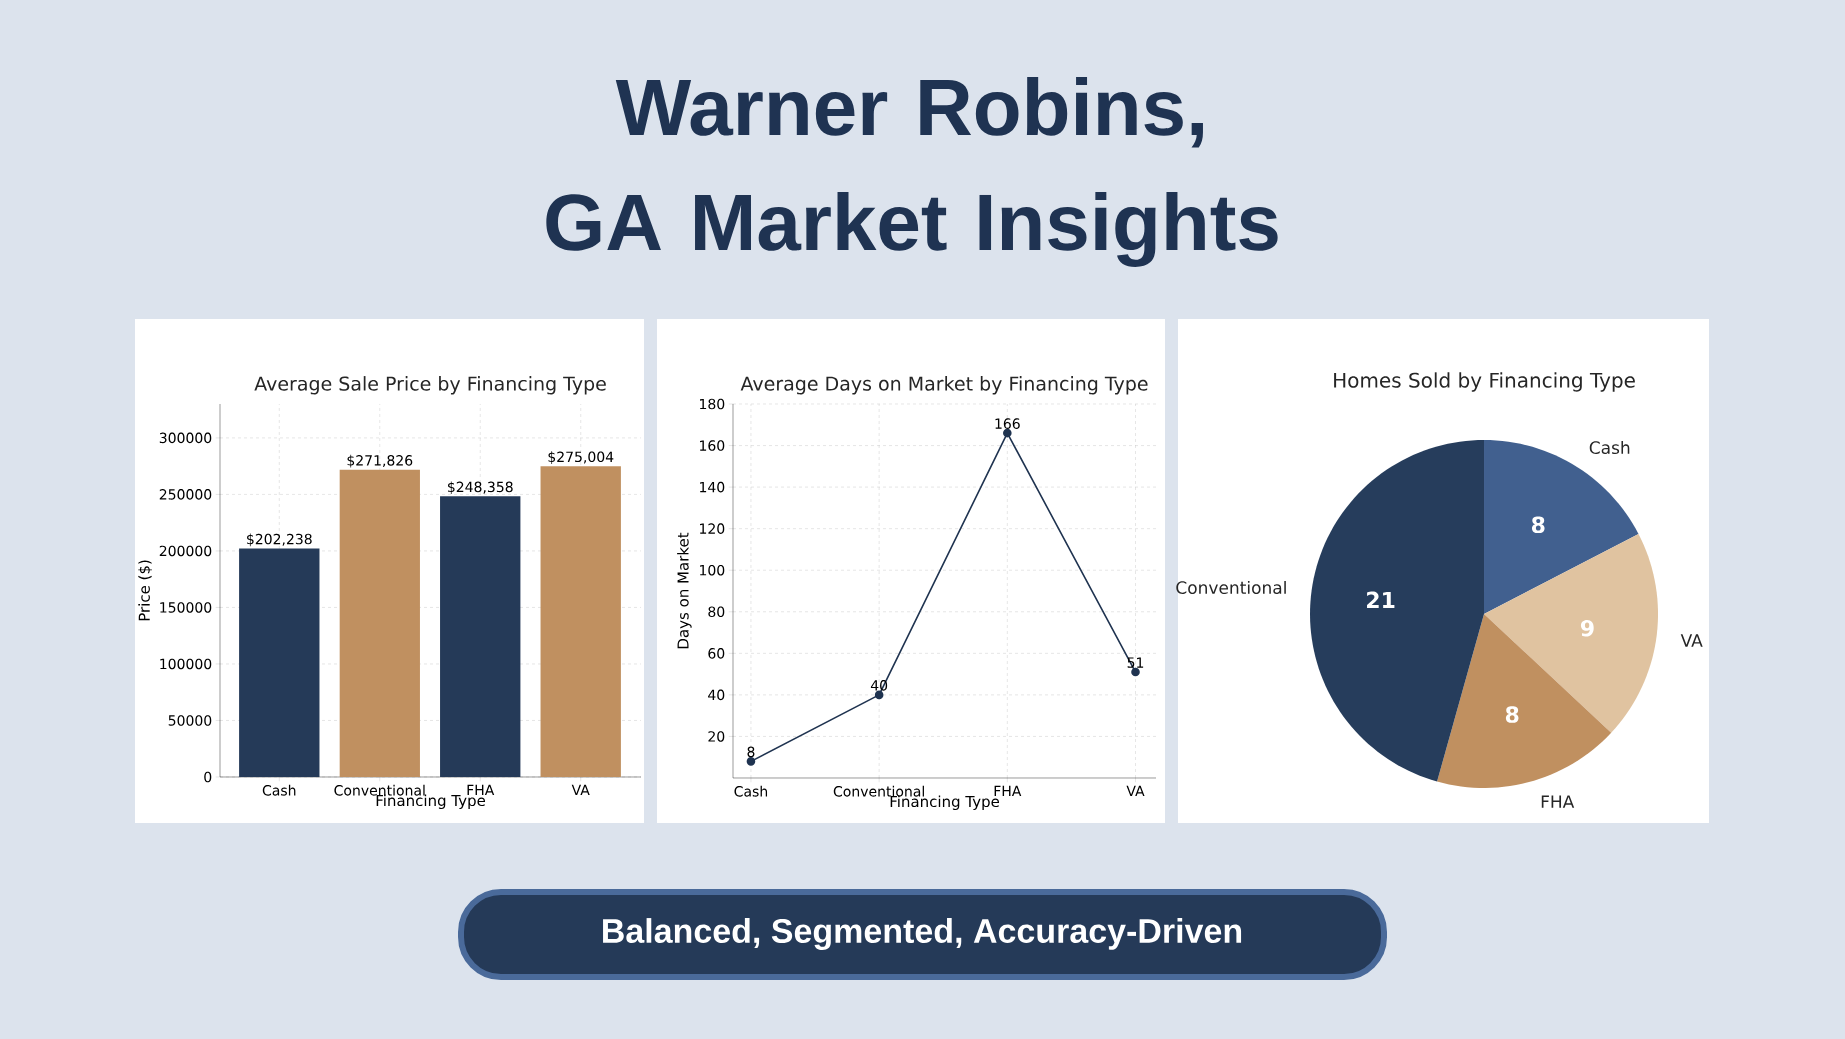 This screenshot has width=1845, height=1039. I want to click on y-tick-label: 0, so click(208, 777).